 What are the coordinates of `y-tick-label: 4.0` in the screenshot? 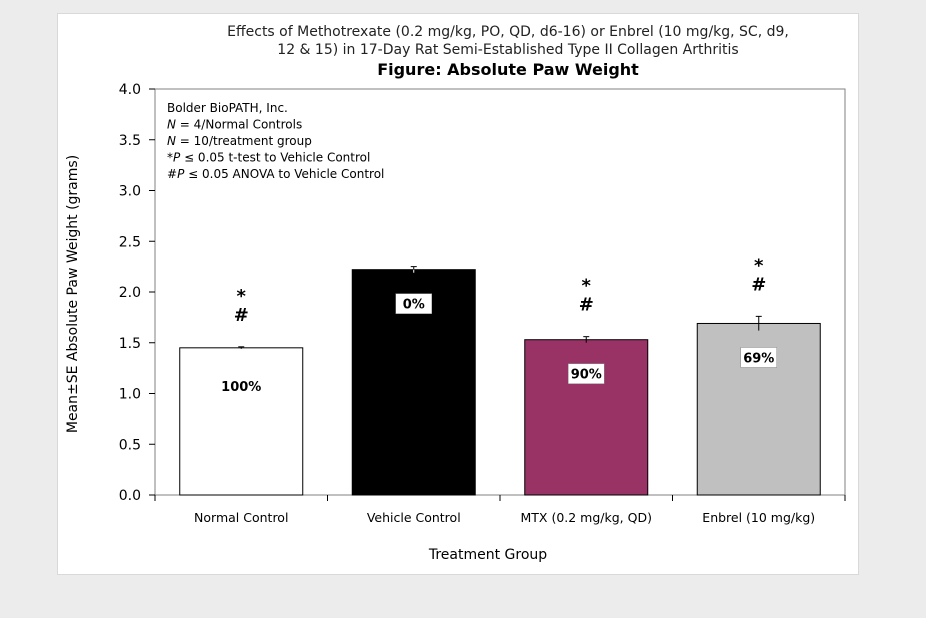 It's located at (130, 90).